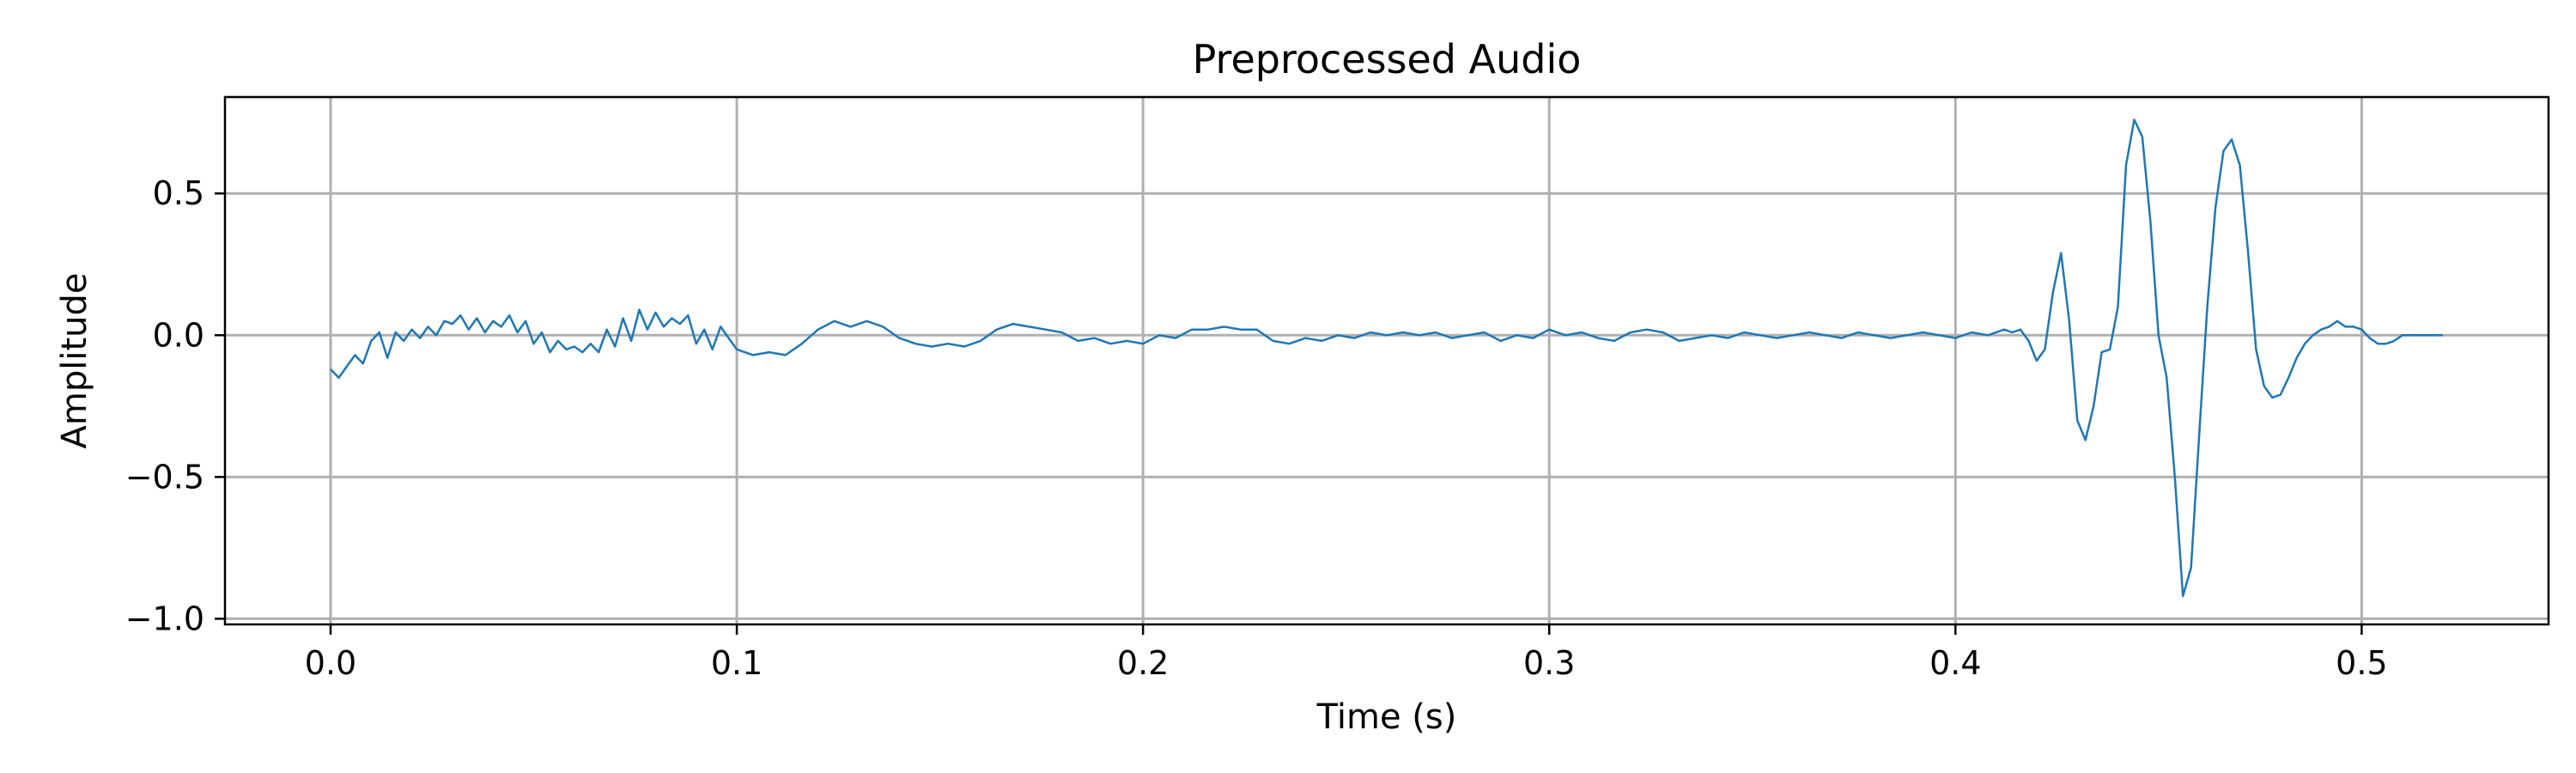 This screenshot has height=773, width=2576. I want to click on y-tick-label: −1.0, so click(164, 618).